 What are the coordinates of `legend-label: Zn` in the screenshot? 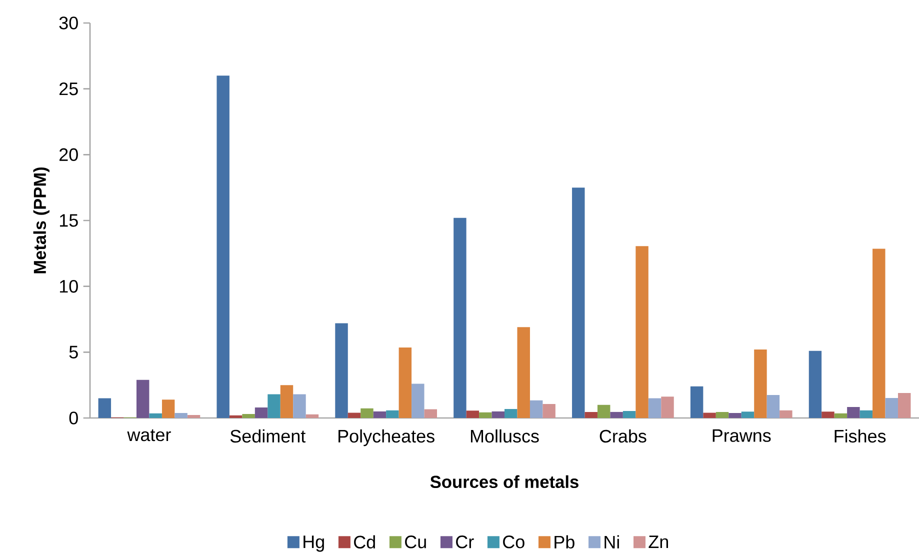 It's located at (658, 542).